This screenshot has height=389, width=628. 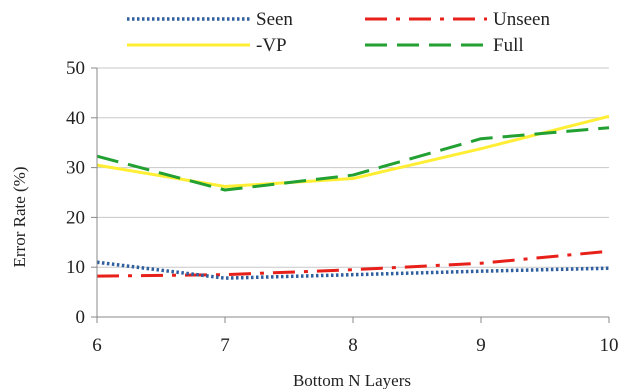 What do you see at coordinates (521, 19) in the screenshot?
I see `legend-label-unseen: Unseen` at bounding box center [521, 19].